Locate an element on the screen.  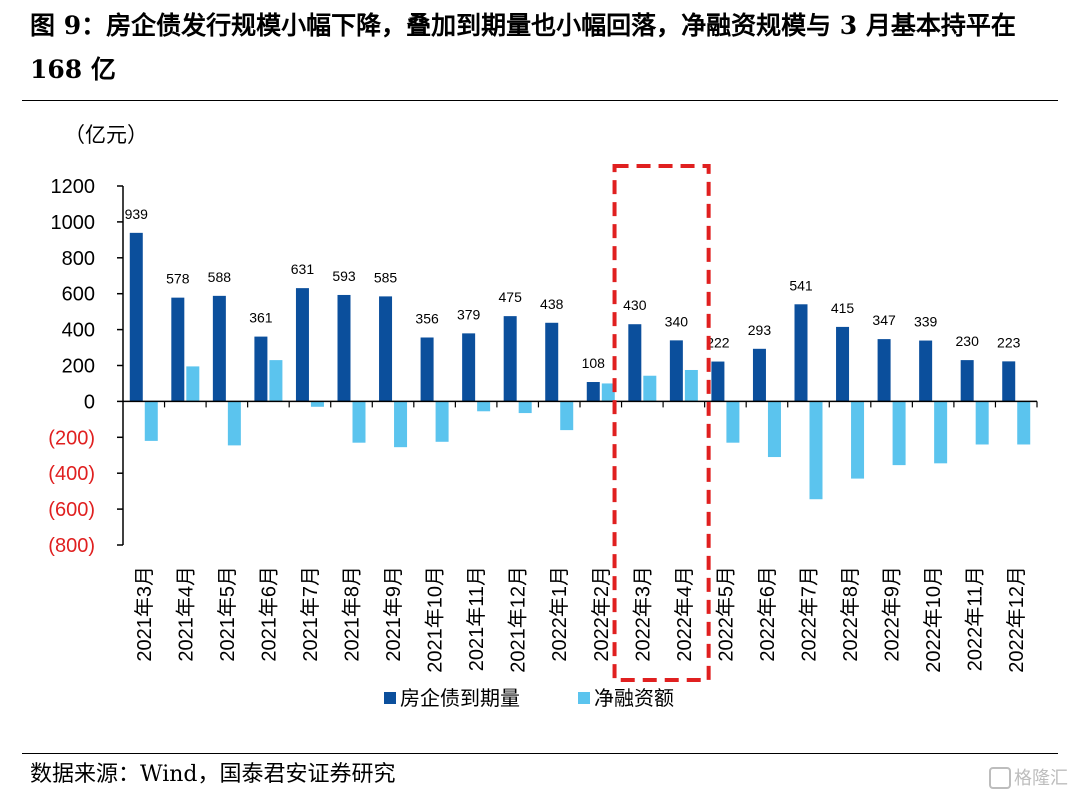
title-rule is located at coordinates (540, 100).